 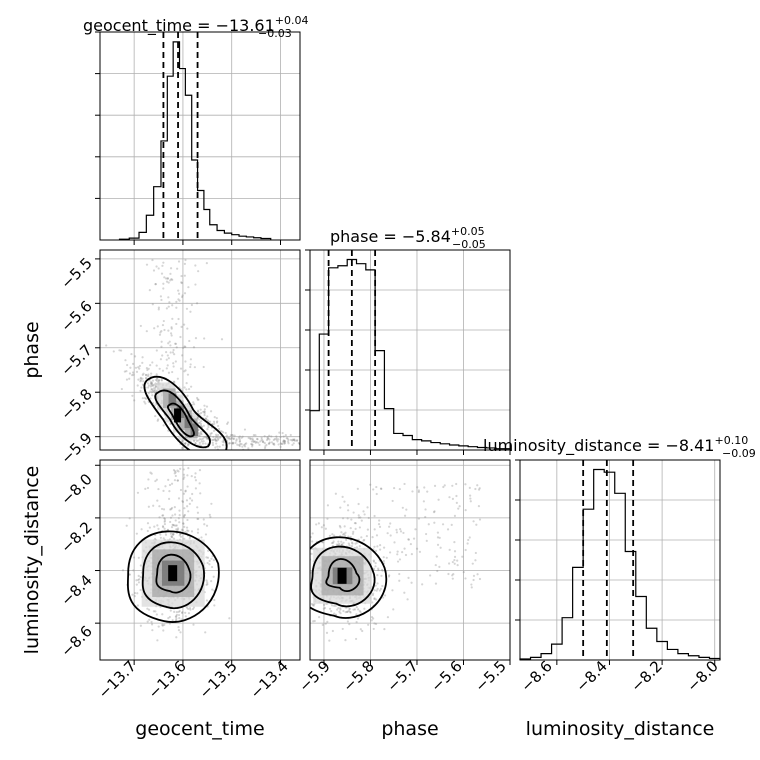 What do you see at coordinates (410, 354) in the screenshot?
I see `histogram-step` at bounding box center [410, 354].